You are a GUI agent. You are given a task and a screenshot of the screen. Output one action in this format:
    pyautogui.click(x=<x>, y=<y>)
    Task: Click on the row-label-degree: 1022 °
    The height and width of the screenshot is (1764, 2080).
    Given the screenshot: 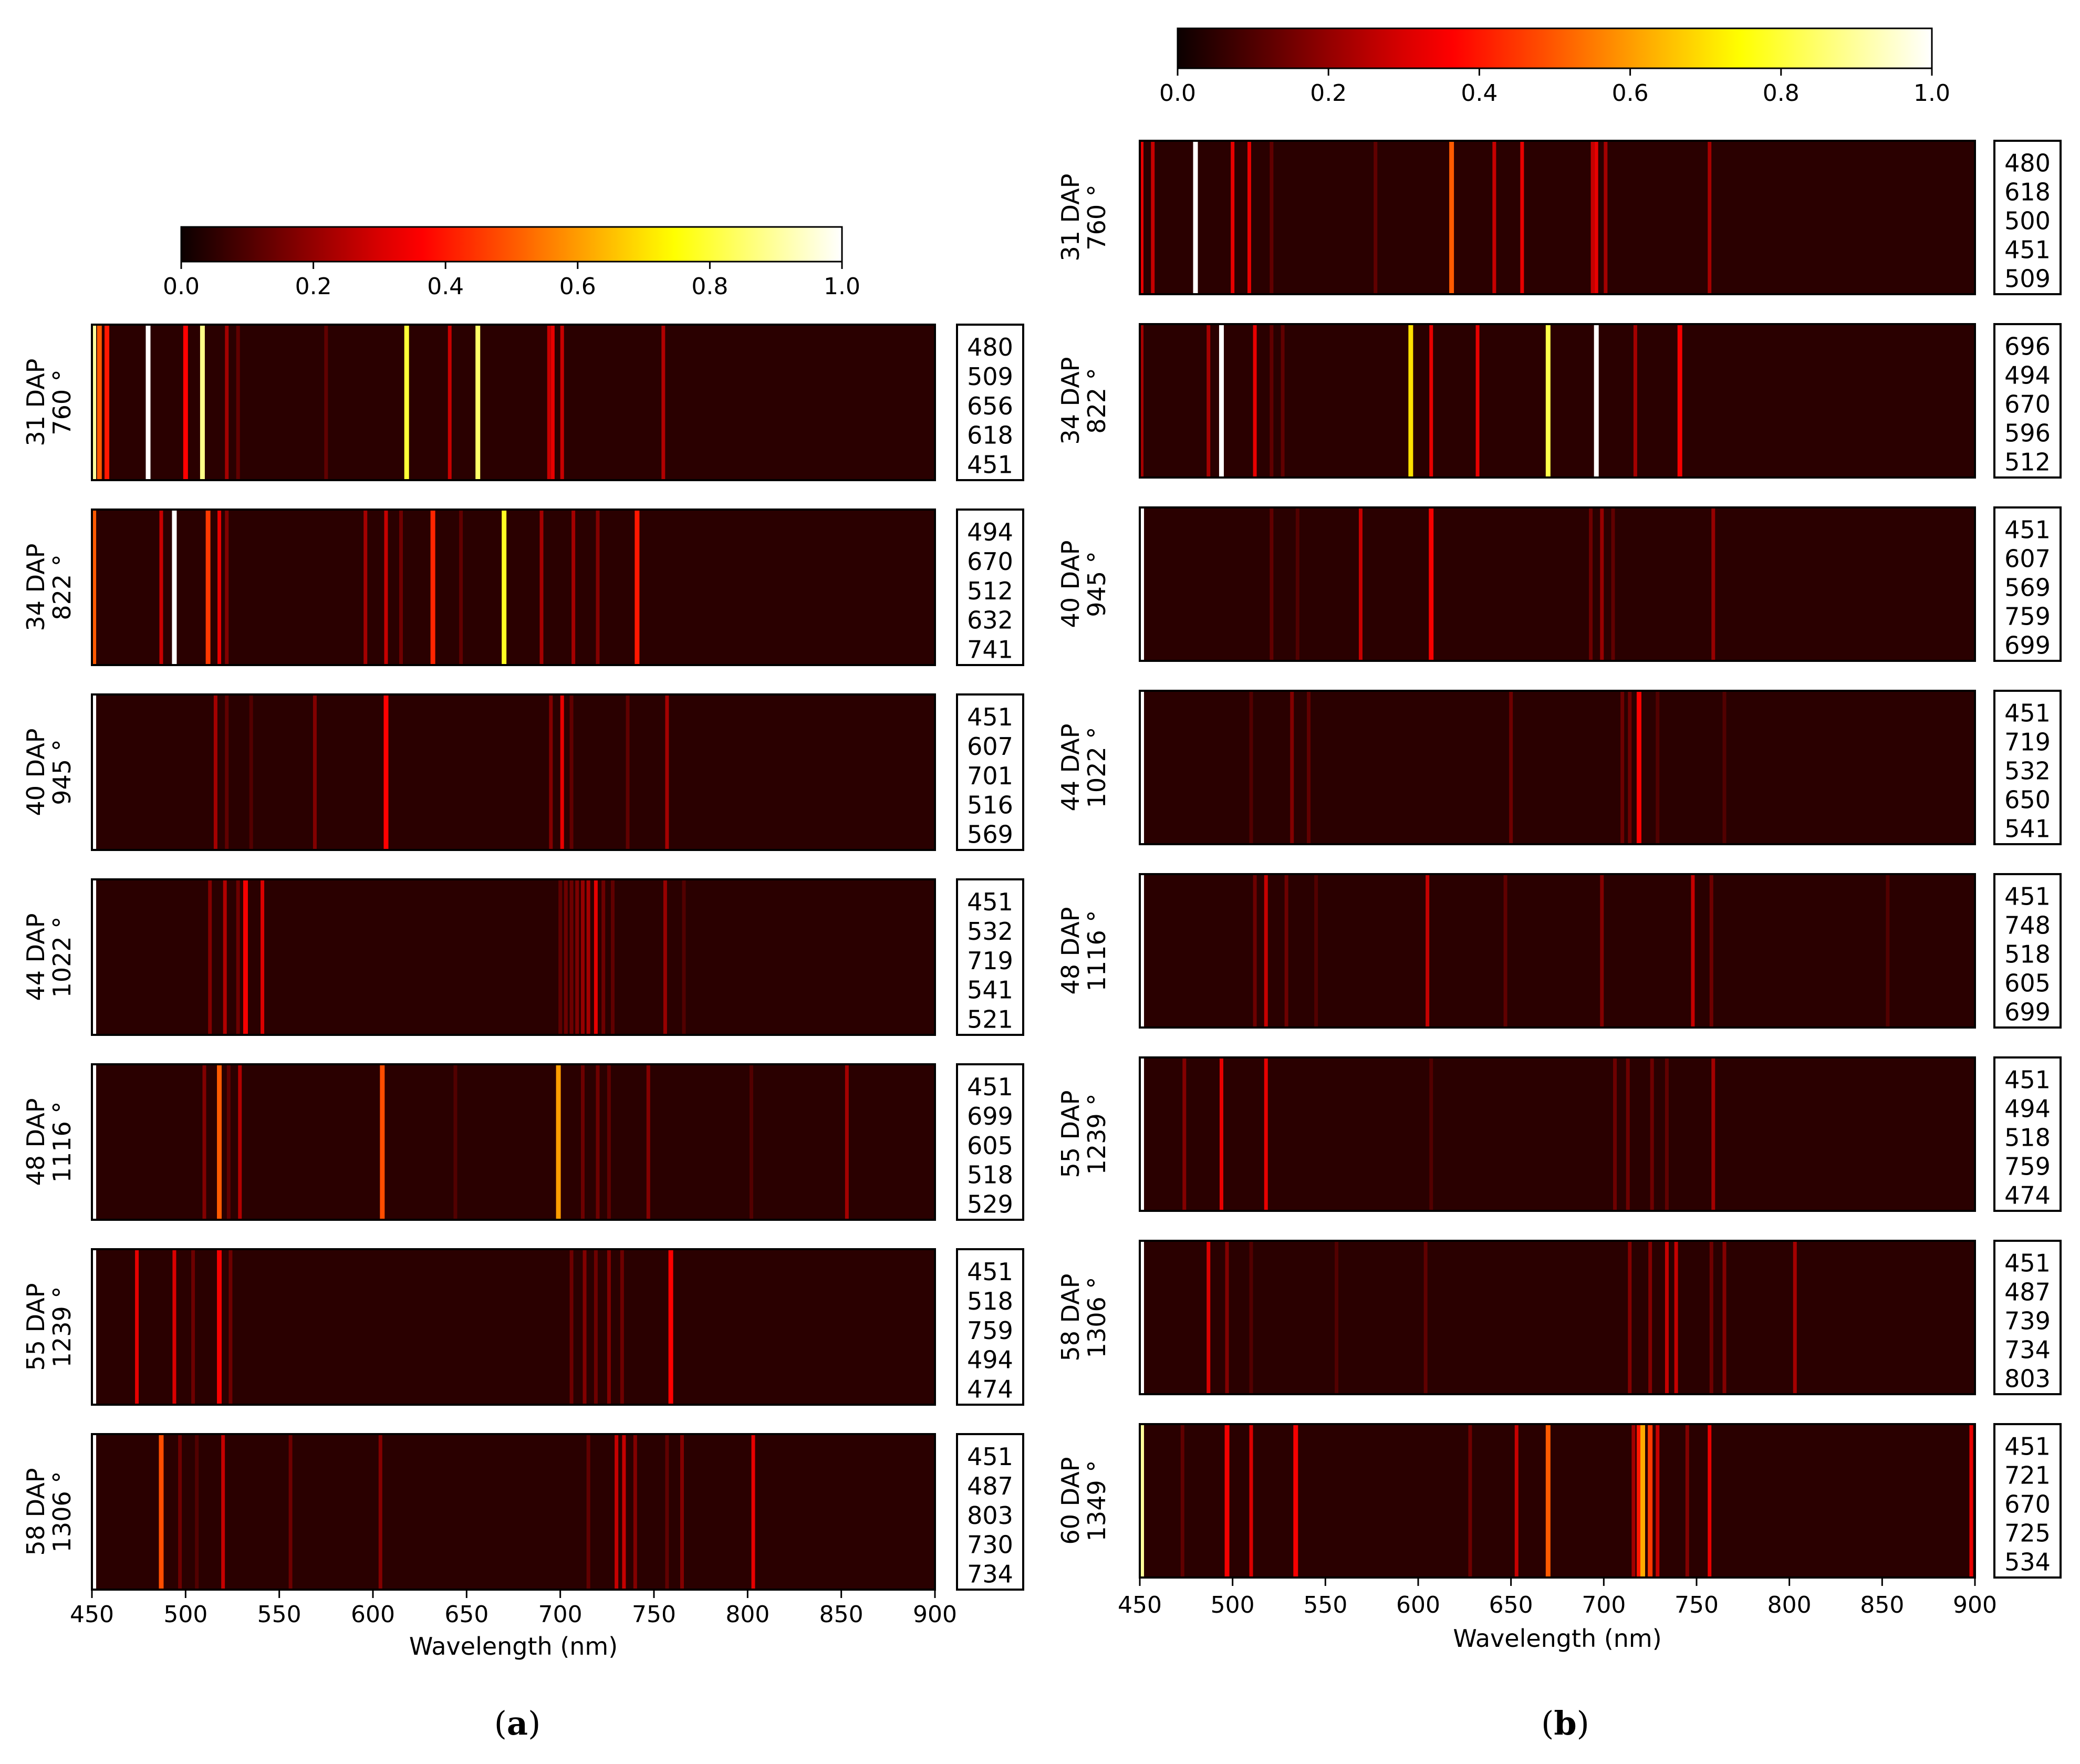 What is the action you would take?
    pyautogui.click(x=62, y=957)
    